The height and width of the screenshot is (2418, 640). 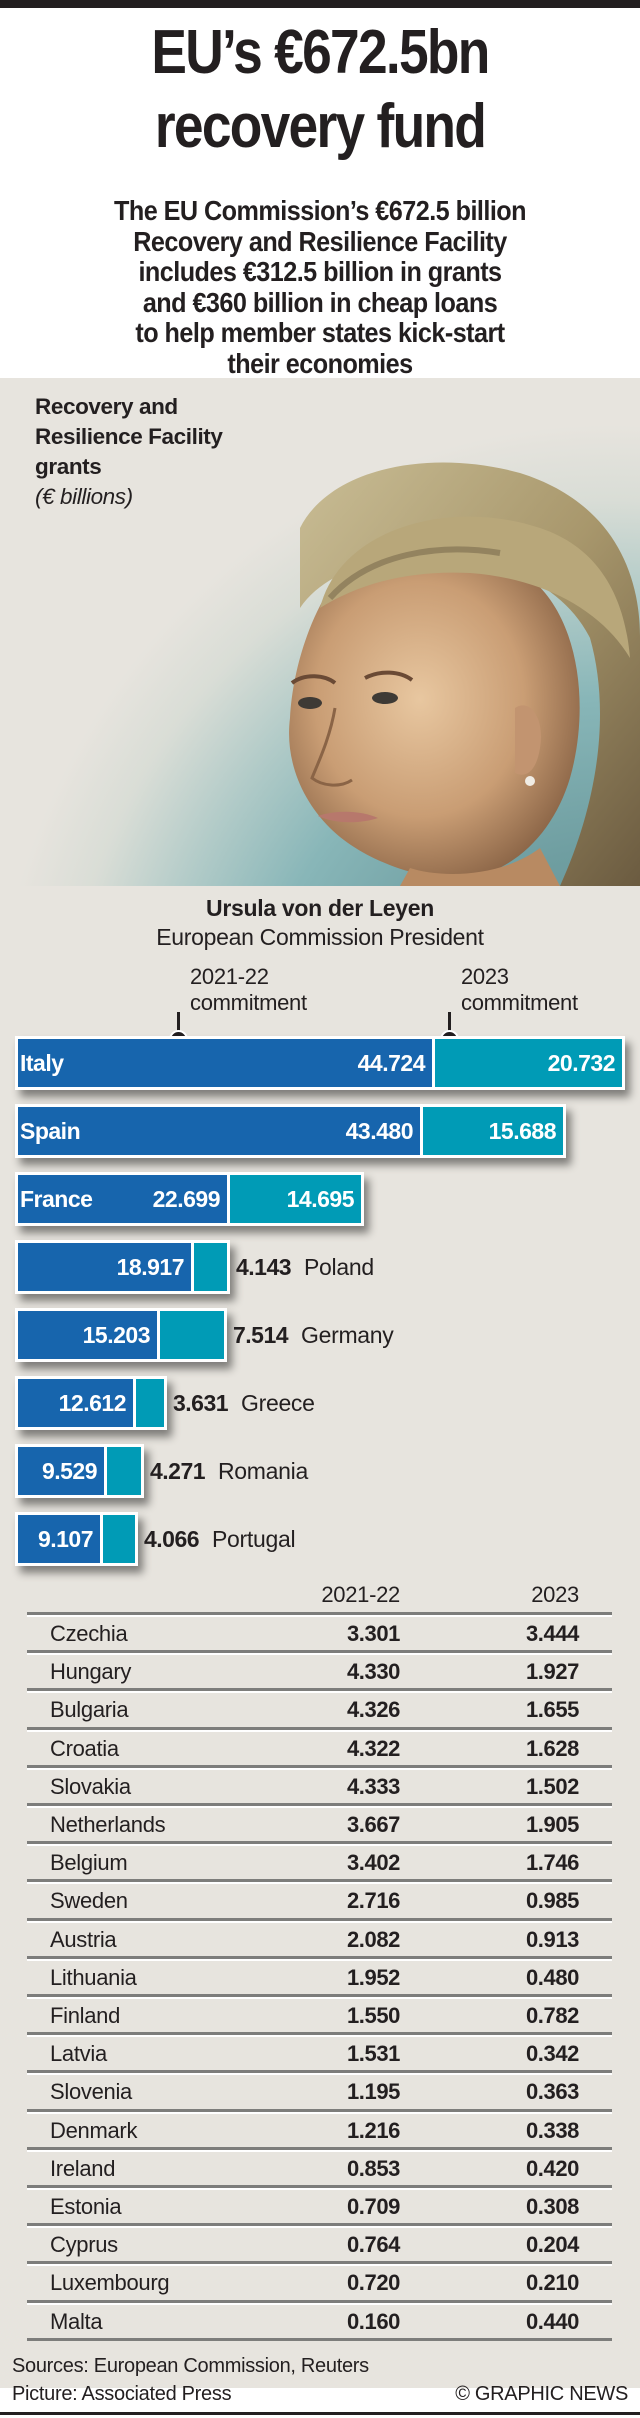 I want to click on bar-country-label: Spain, so click(x=50, y=1131).